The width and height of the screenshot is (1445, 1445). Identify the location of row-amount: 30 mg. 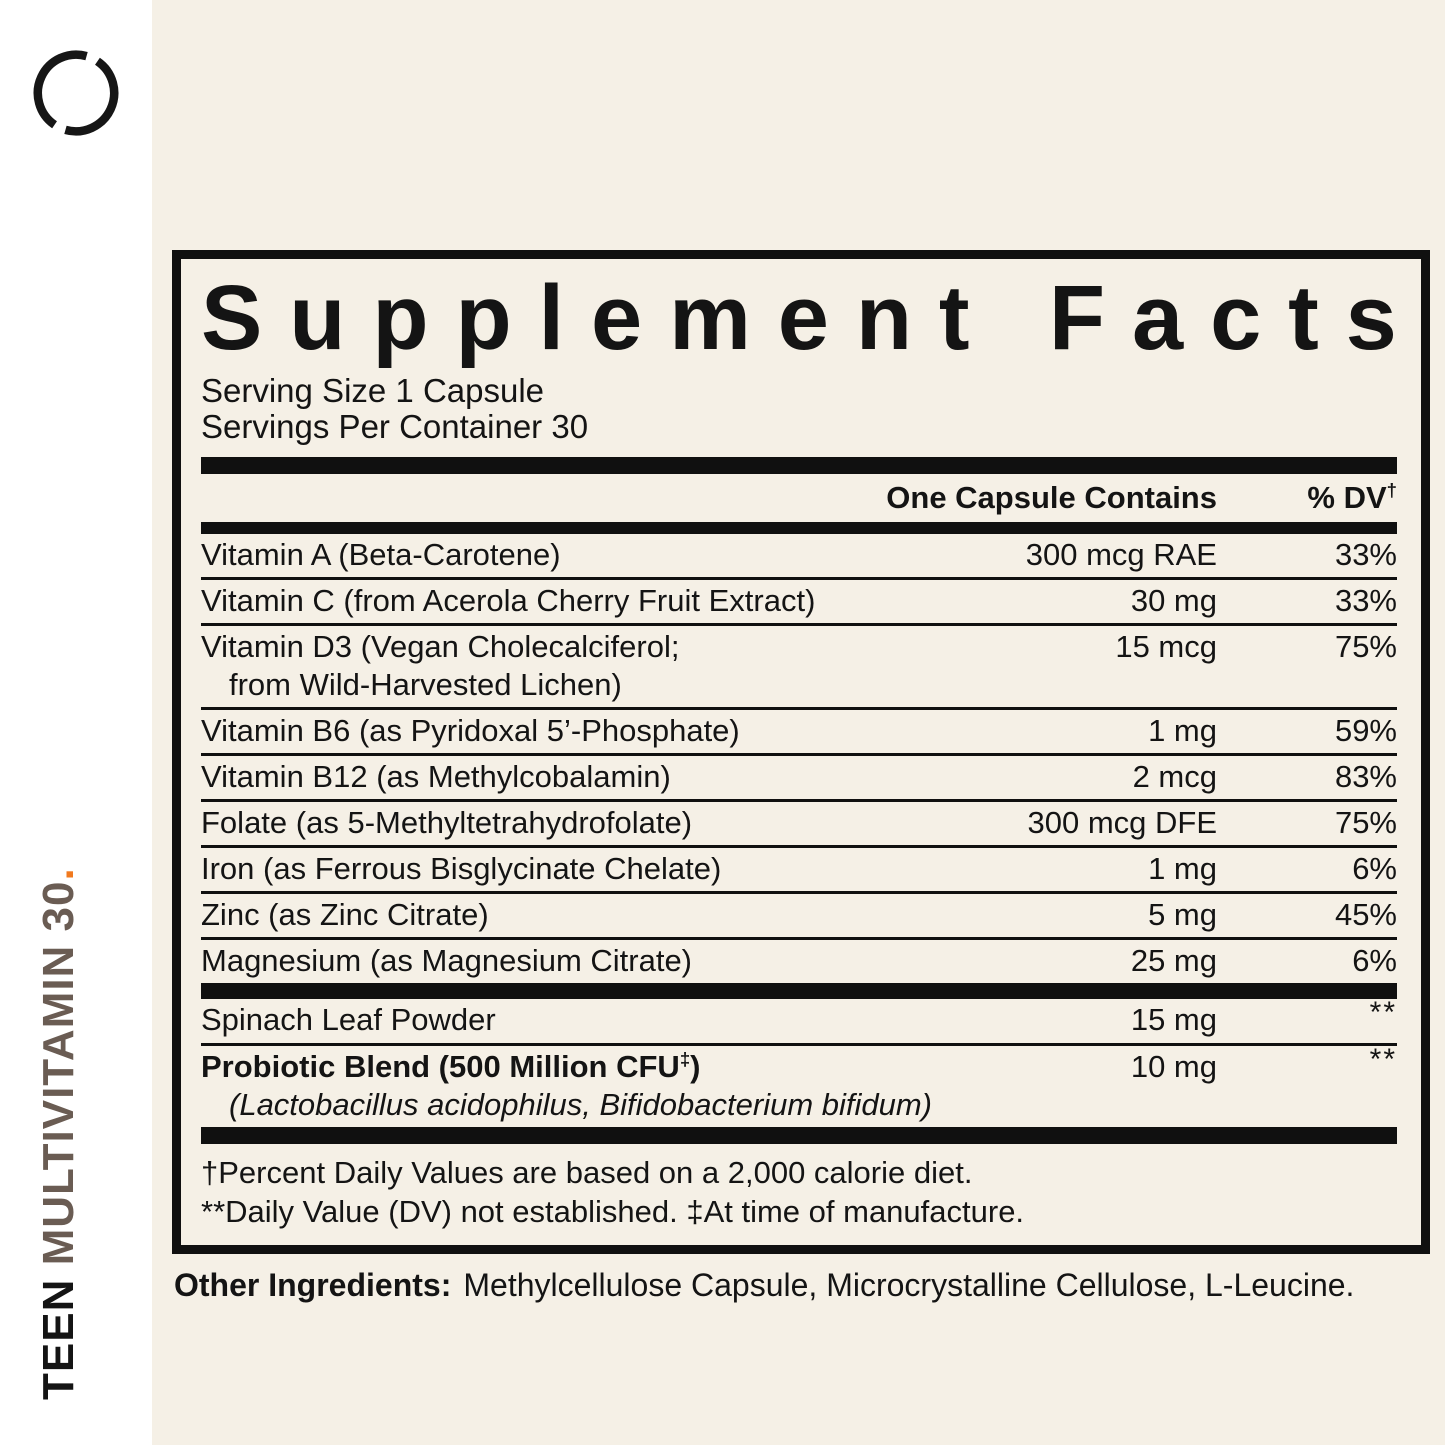
(1173, 600).